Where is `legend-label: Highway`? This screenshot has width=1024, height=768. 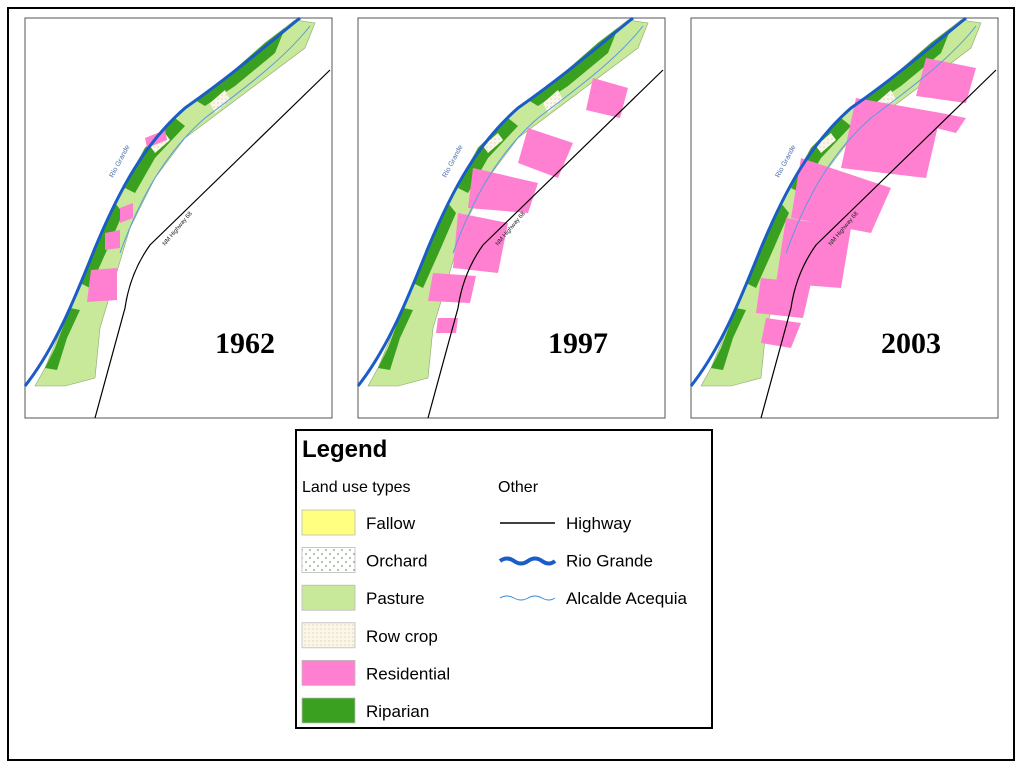 legend-label: Highway is located at coordinates (599, 523).